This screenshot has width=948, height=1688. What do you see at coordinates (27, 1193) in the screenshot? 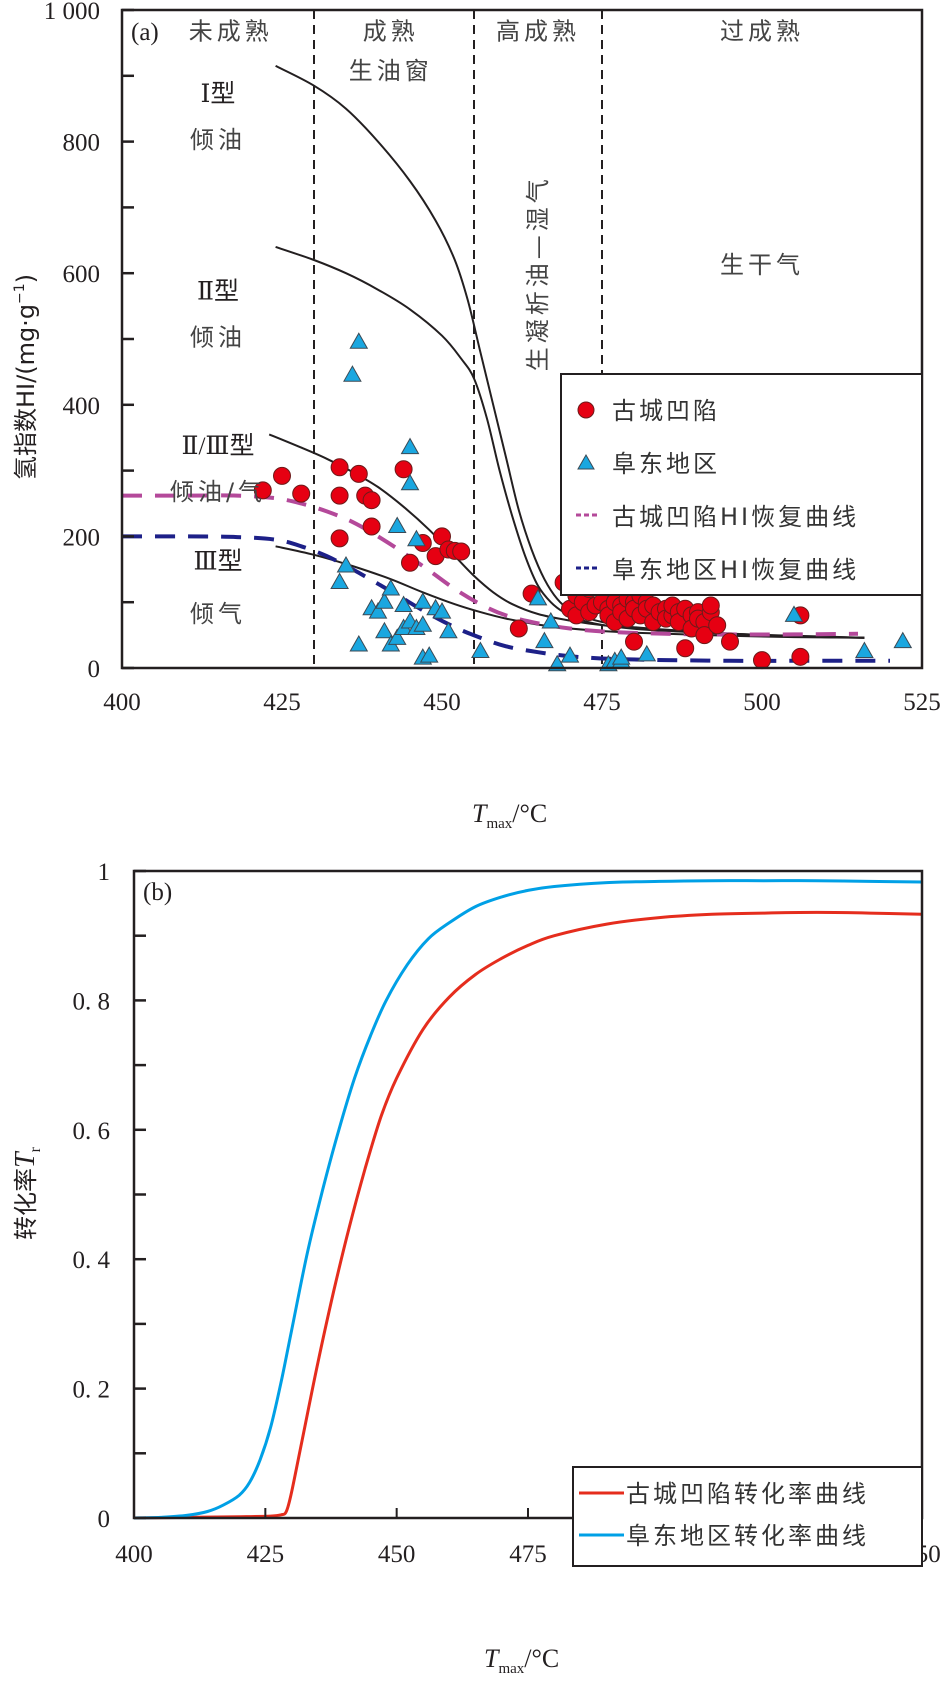
I see `y-axis-title-b: 转化率Tr` at bounding box center [27, 1193].